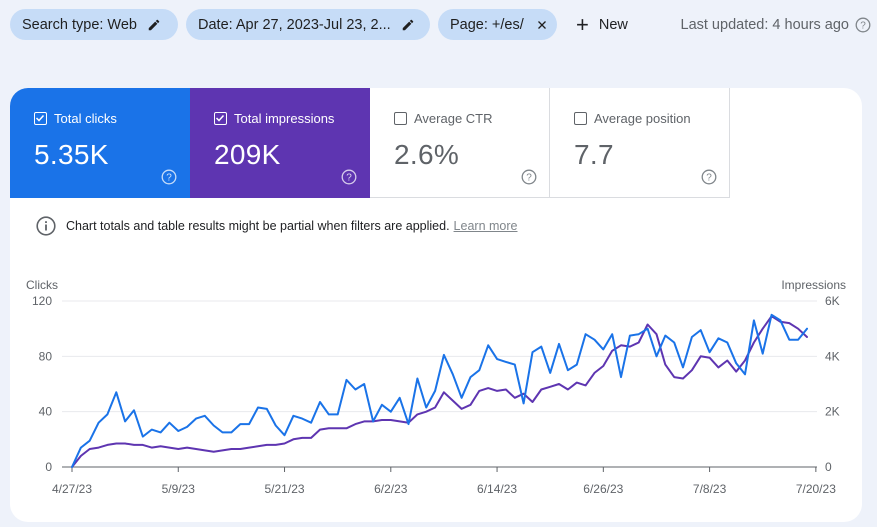  I want to click on filter-chip-page-label: Page: +/es/, so click(487, 24).